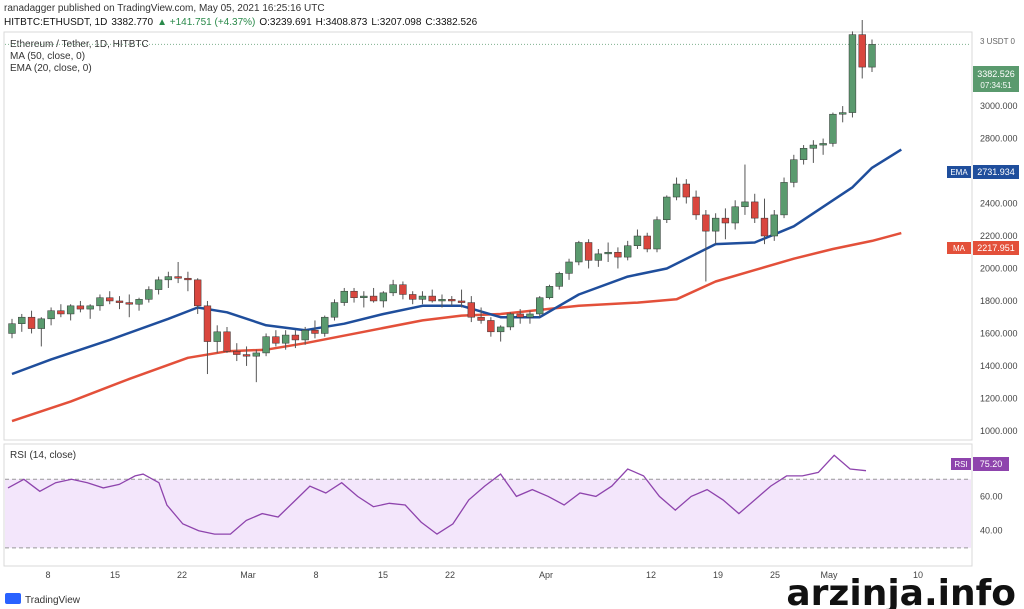  Describe the element at coordinates (484, 575) in the screenshot. I see `time-axis: 8 15 22 Mar 8 15 22 Apr 12 19 25 May 10` at that location.